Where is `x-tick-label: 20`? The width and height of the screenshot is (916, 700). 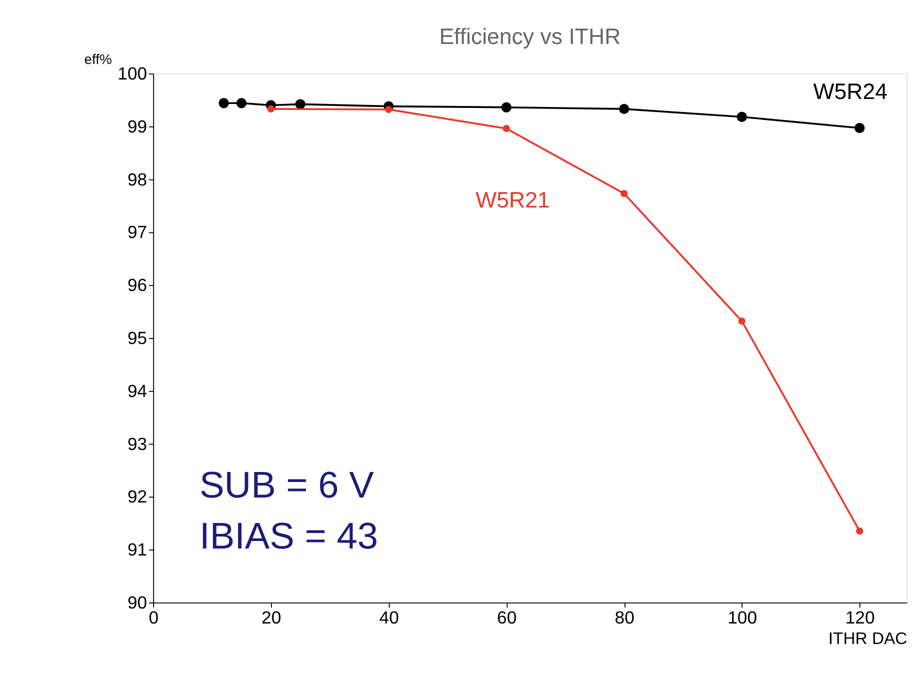 x-tick-label: 20 is located at coordinates (272, 617).